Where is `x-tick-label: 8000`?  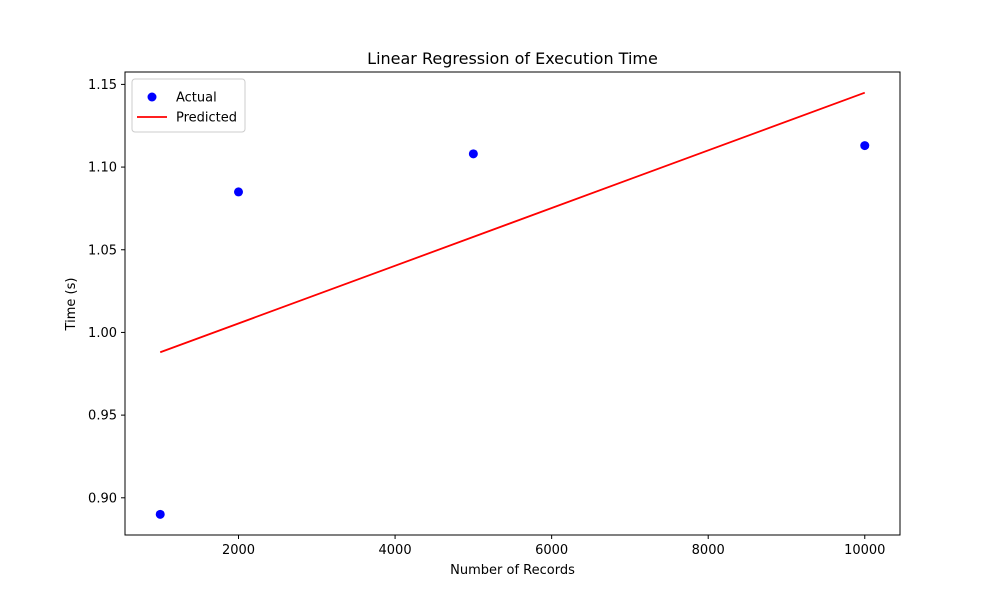 x-tick-label: 8000 is located at coordinates (708, 550).